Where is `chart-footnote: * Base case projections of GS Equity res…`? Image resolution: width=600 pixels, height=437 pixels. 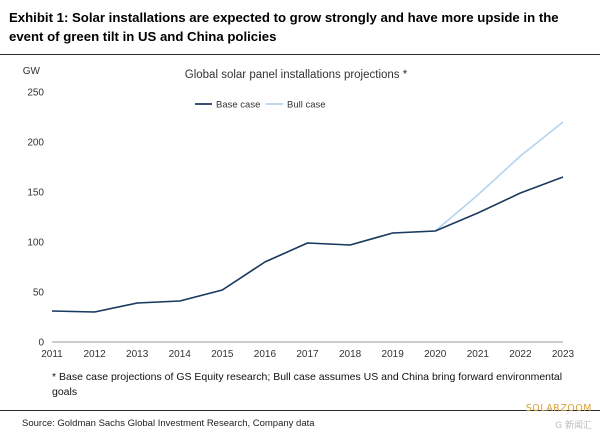 chart-footnote: * Base case projections of GS Equity res… is located at coordinates (307, 384).